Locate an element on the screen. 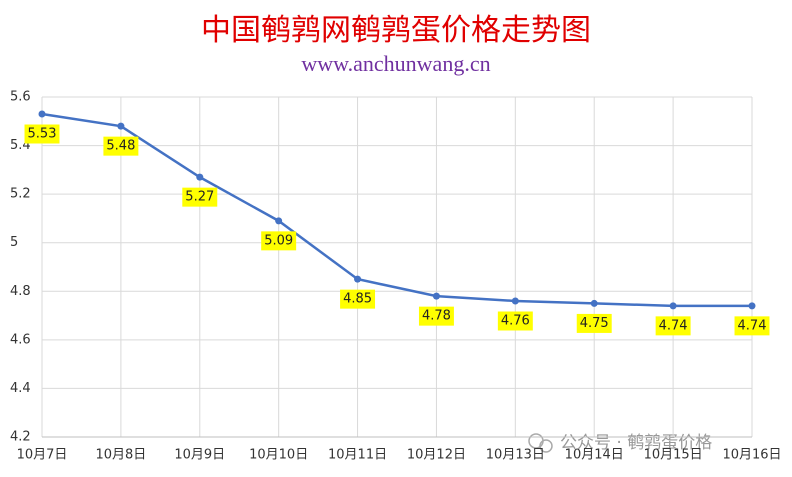 The width and height of the screenshot is (792, 477). data-label-text: 4.85 is located at coordinates (357, 299).